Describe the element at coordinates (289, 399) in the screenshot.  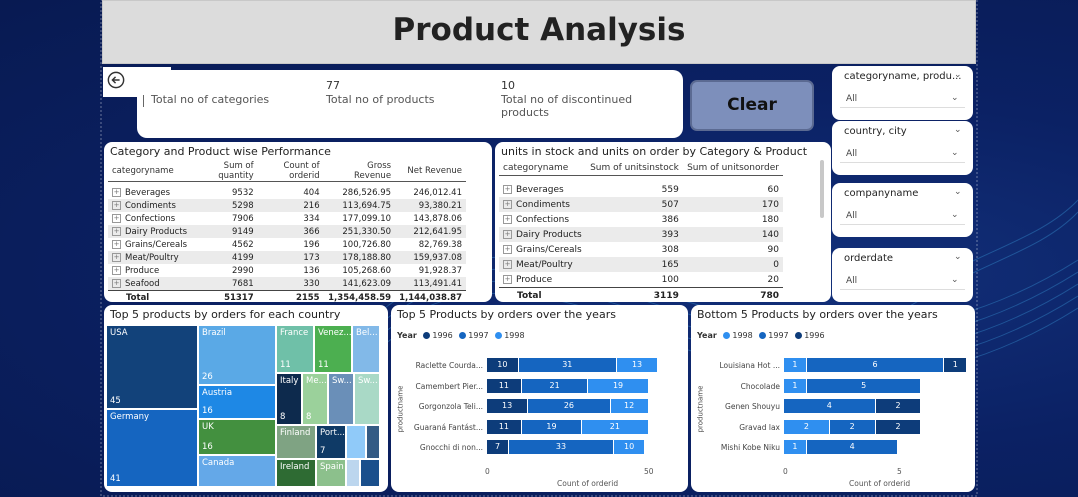
I see `treemap-tile: Italy 8` at that location.